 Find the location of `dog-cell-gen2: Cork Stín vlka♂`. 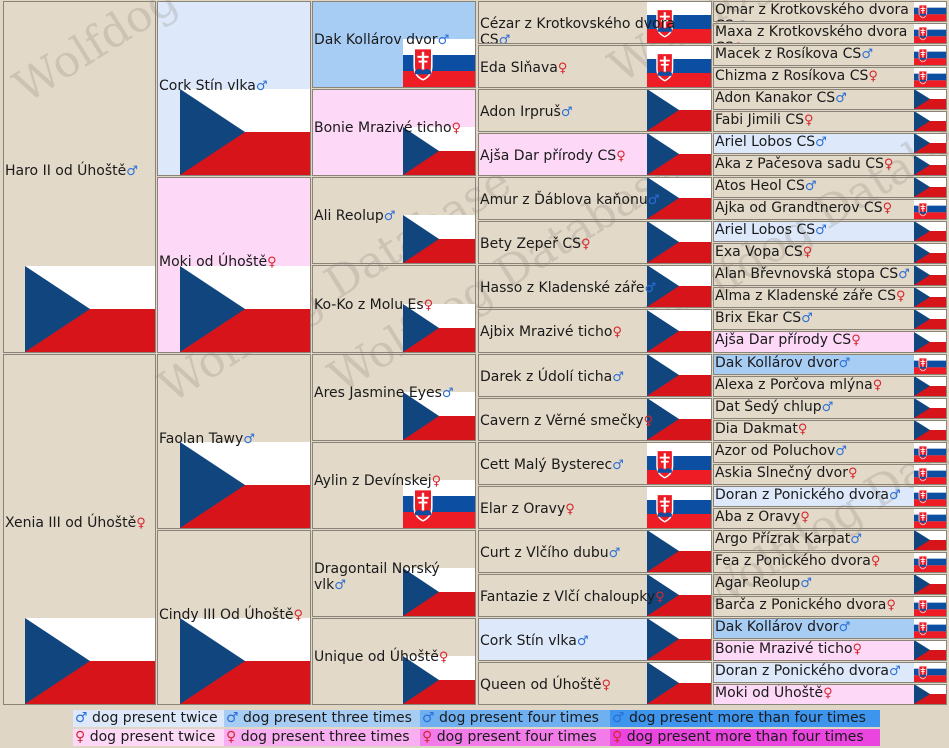

dog-cell-gen2: Cork Stín vlka♂ is located at coordinates (234, 88).